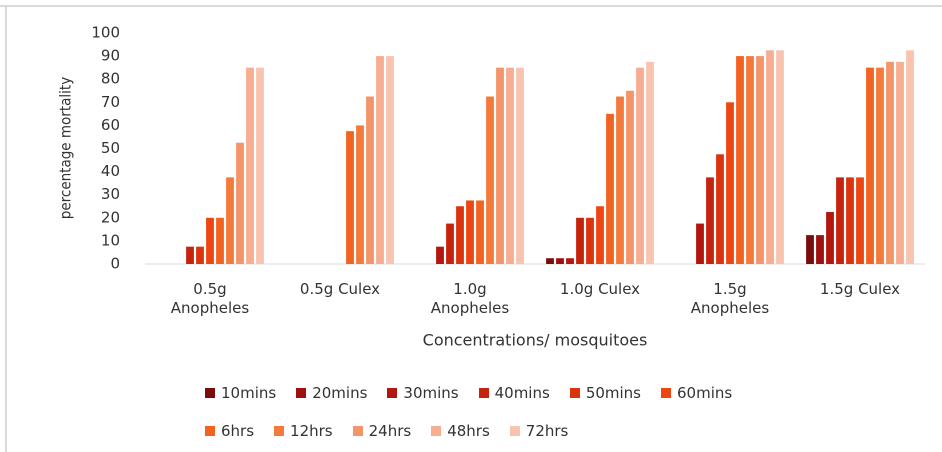 Image resolution: width=942 pixels, height=452 pixels. I want to click on x-tick-label: 1.5g Culex, so click(860, 289).